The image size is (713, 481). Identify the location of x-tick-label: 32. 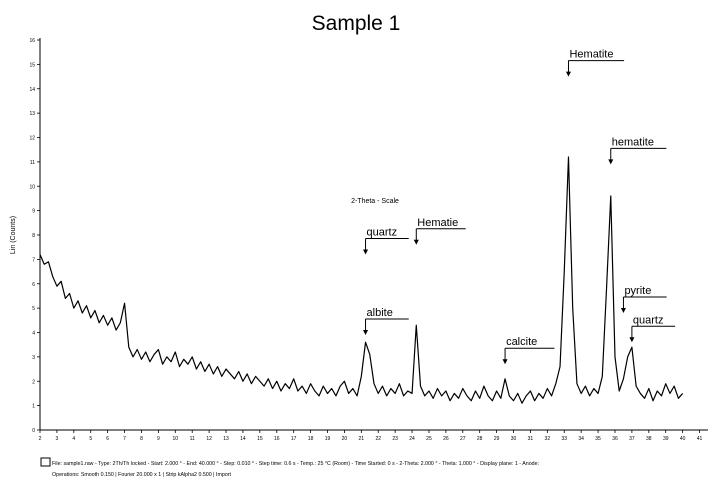
(548, 439).